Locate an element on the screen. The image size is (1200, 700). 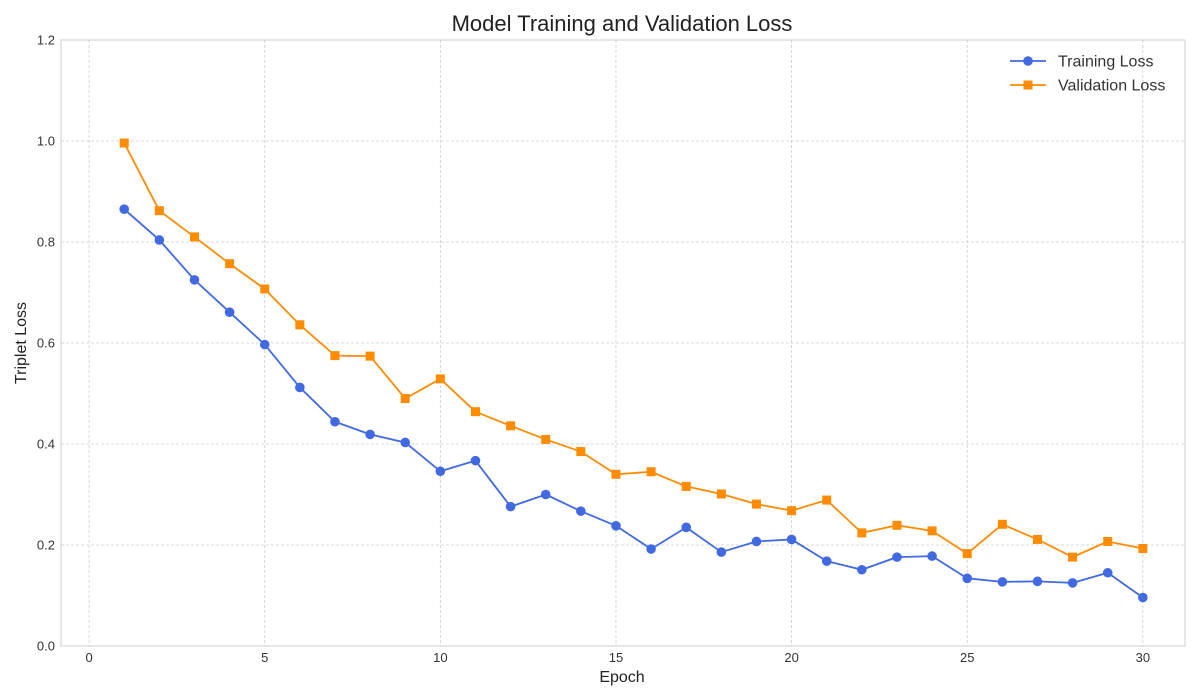
legend-item: Training Loss is located at coordinates (1081, 62).